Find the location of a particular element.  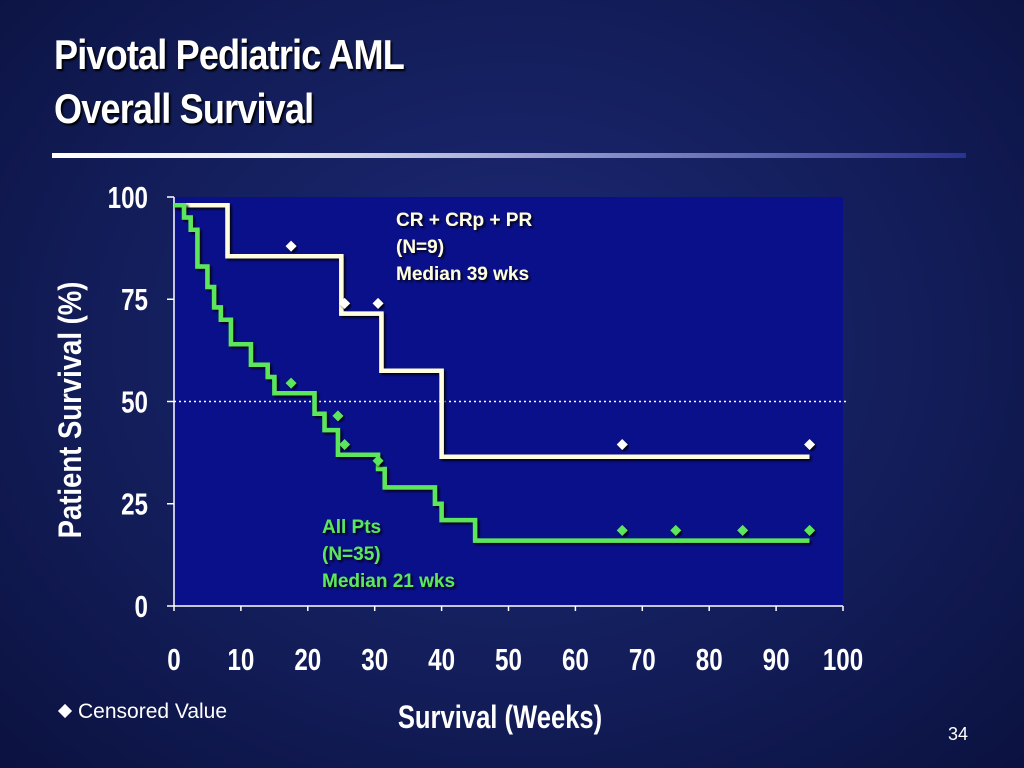

y-axis-title: Patient Survival (%) is located at coordinates (70, 410).